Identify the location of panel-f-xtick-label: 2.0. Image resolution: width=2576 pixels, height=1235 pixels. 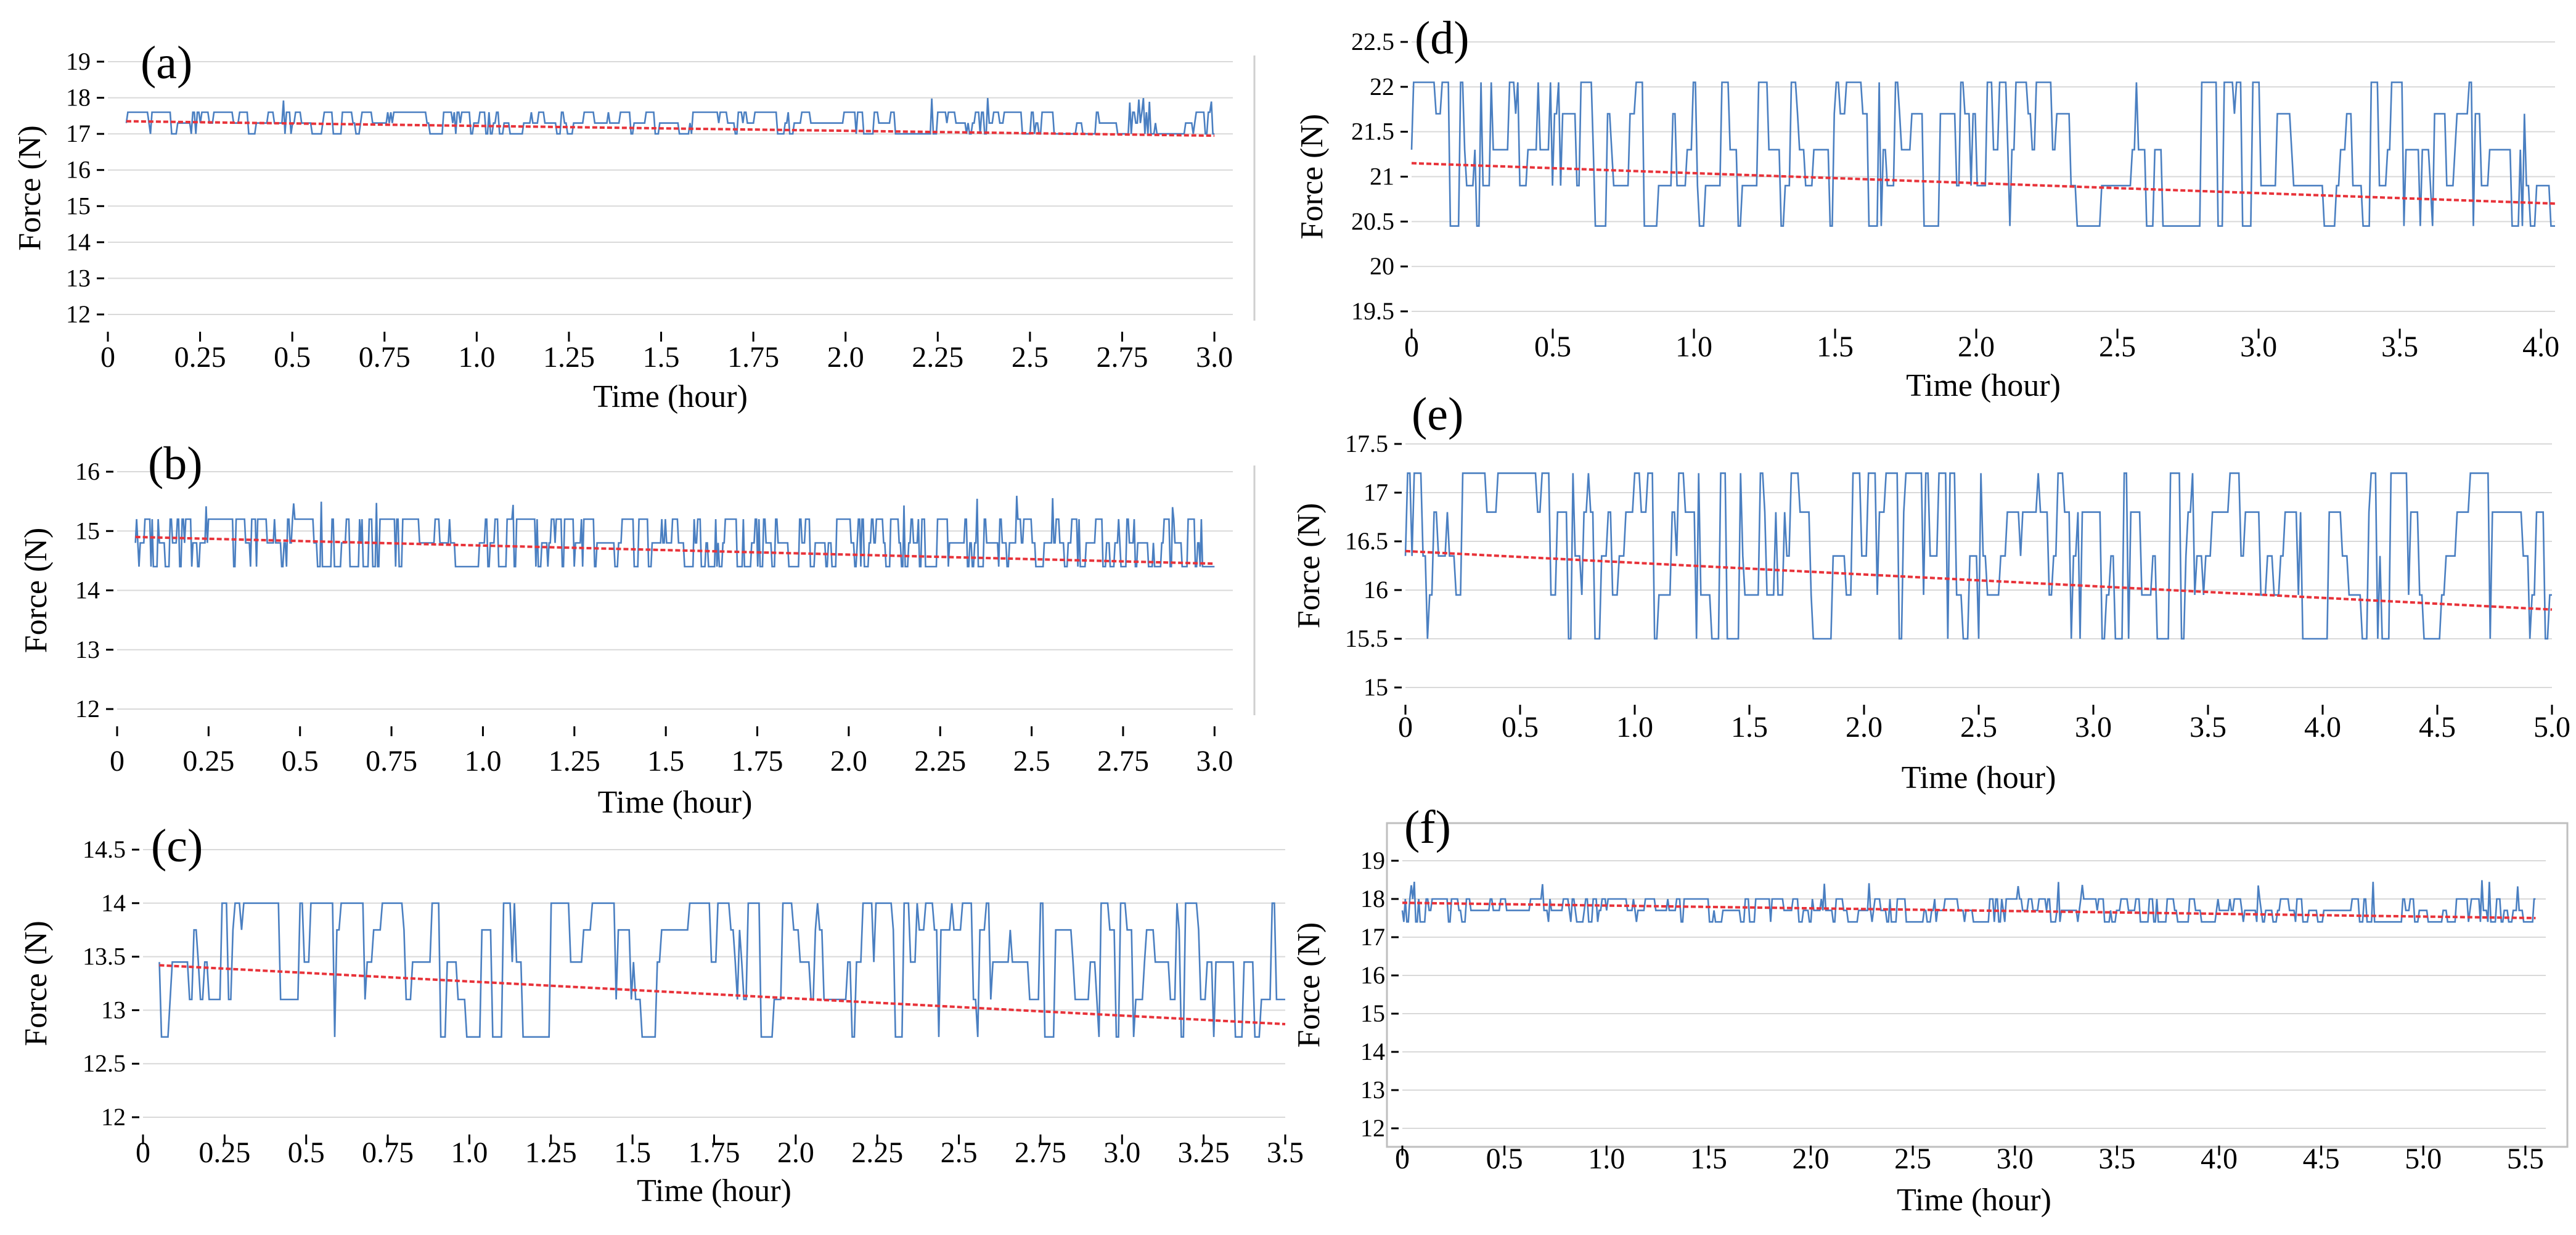
(1811, 1159).